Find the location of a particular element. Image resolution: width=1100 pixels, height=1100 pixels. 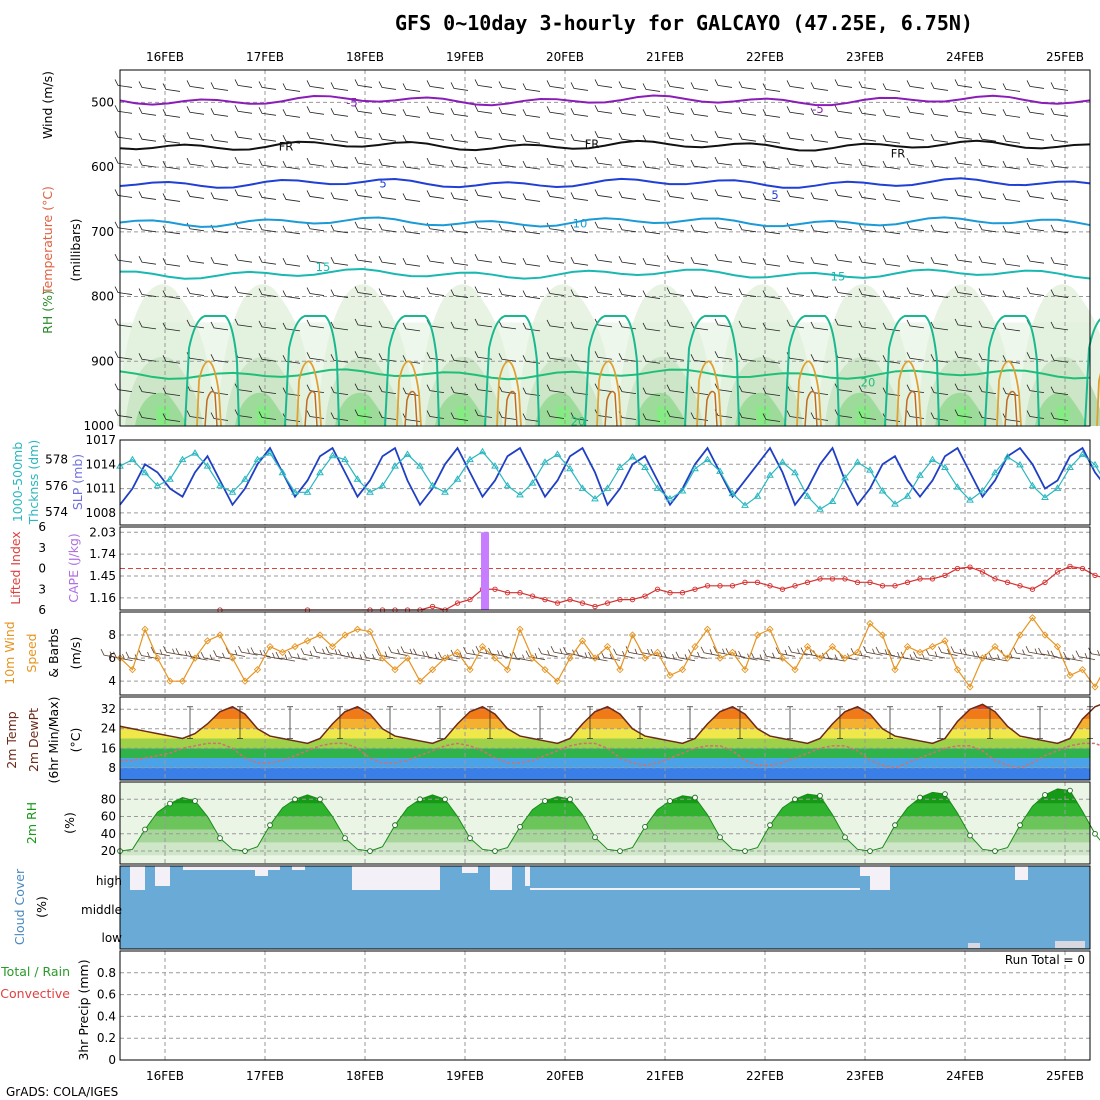

isotherm-25-loop is located at coordinates (909, 393).